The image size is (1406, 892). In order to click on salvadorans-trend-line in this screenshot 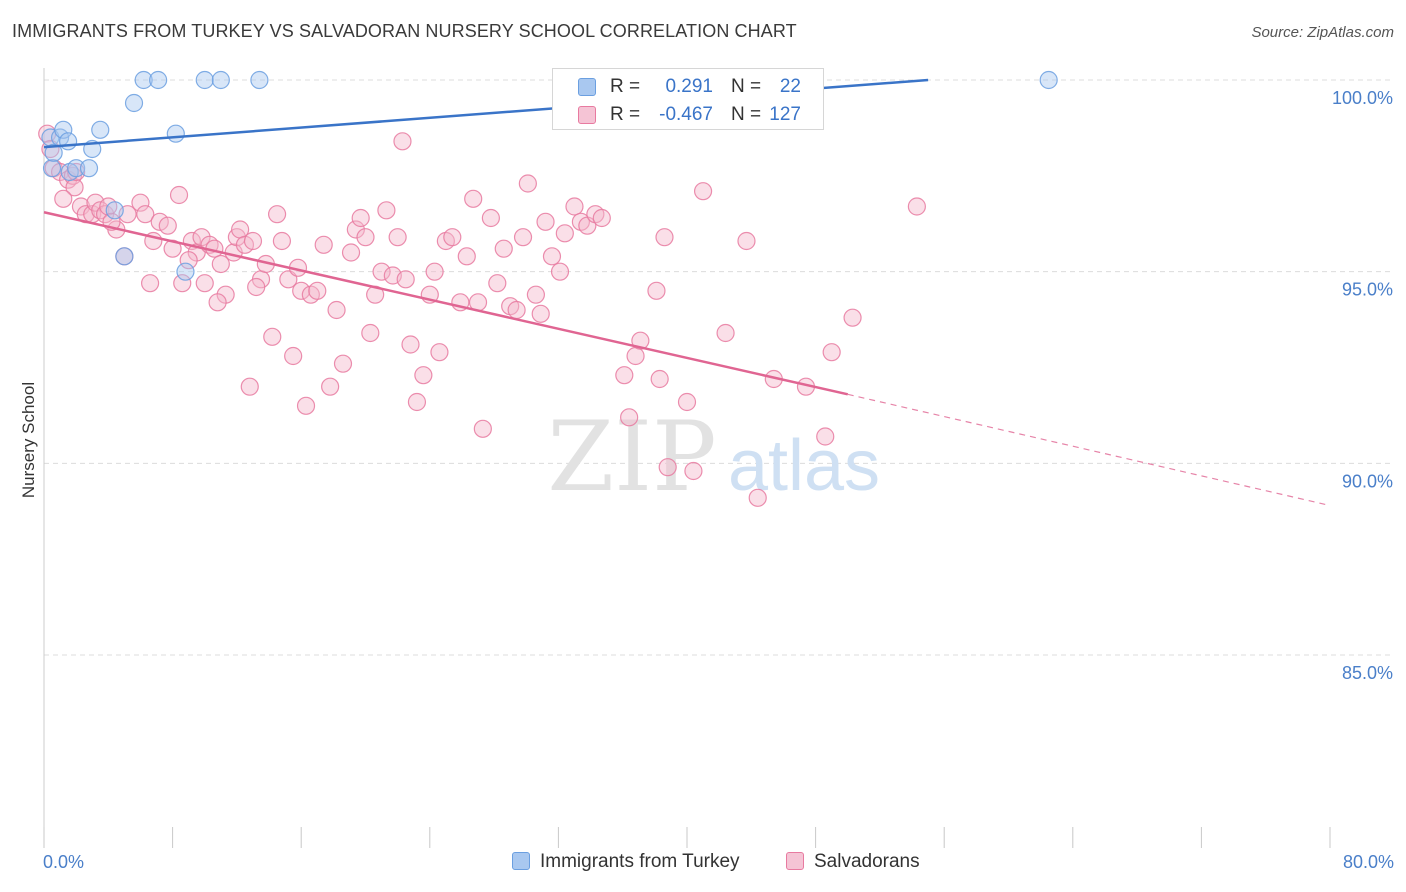, I will do `click(446, 303)`.